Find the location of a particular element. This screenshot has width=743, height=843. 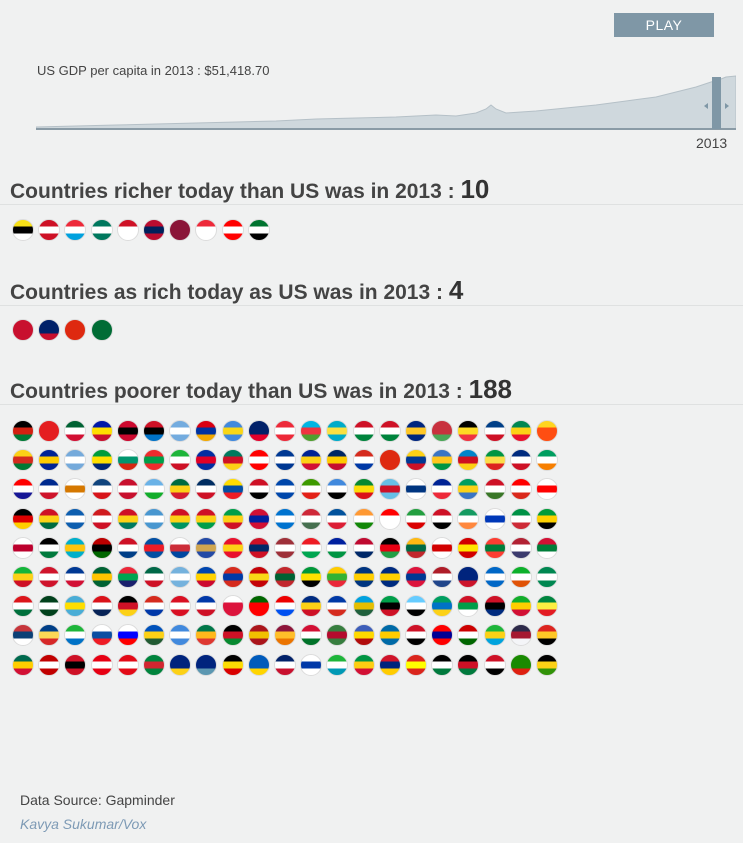

play-button: PLAY is located at coordinates (664, 25).